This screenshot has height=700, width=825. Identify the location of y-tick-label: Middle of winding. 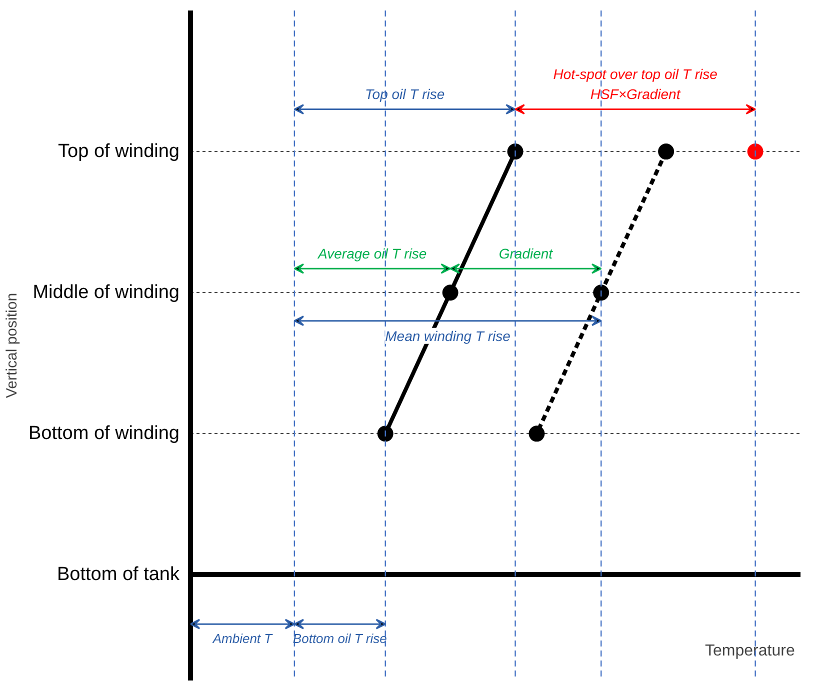
(106, 293).